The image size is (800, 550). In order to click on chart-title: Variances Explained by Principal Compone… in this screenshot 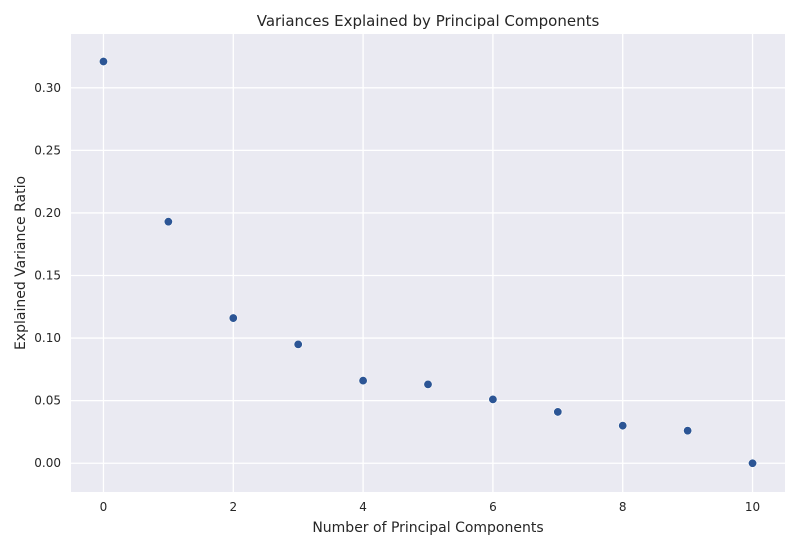, I will do `click(428, 21)`.